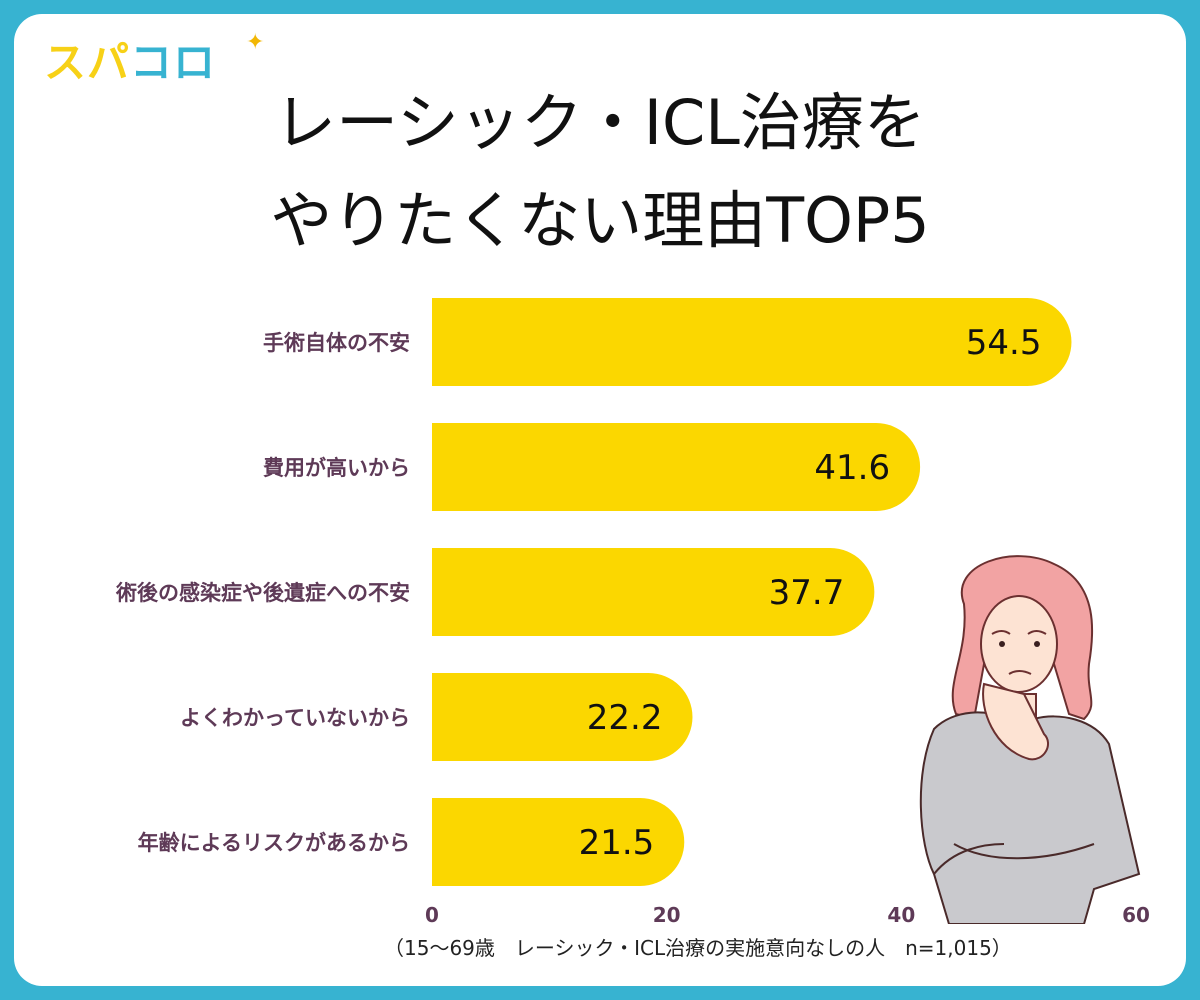 The width and height of the screenshot is (1200, 1000). What do you see at coordinates (1004, 343) in the screenshot?
I see `value-label: 54.5` at bounding box center [1004, 343].